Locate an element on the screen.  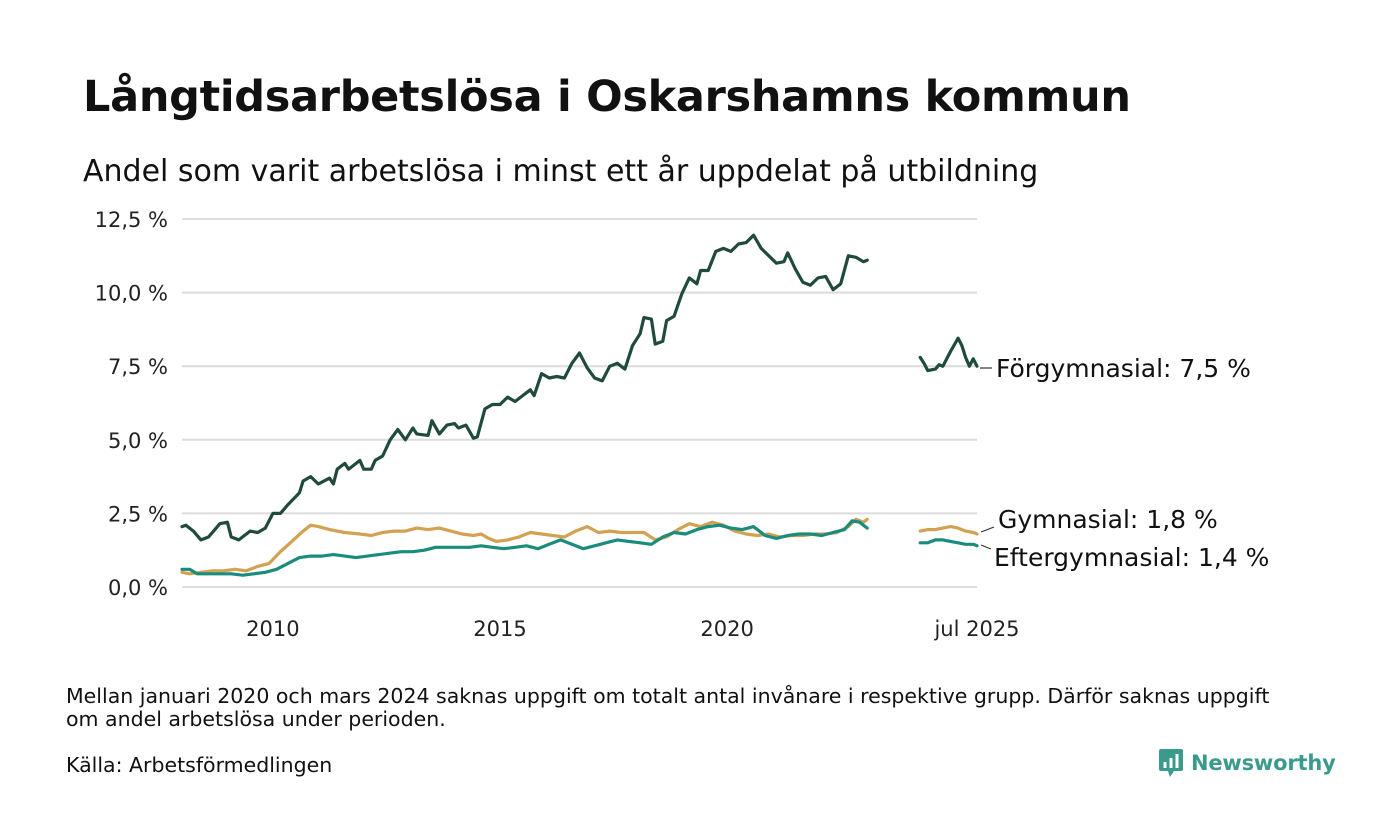
newsworthy-logo: Newsworthy is located at coordinates (1247, 763).